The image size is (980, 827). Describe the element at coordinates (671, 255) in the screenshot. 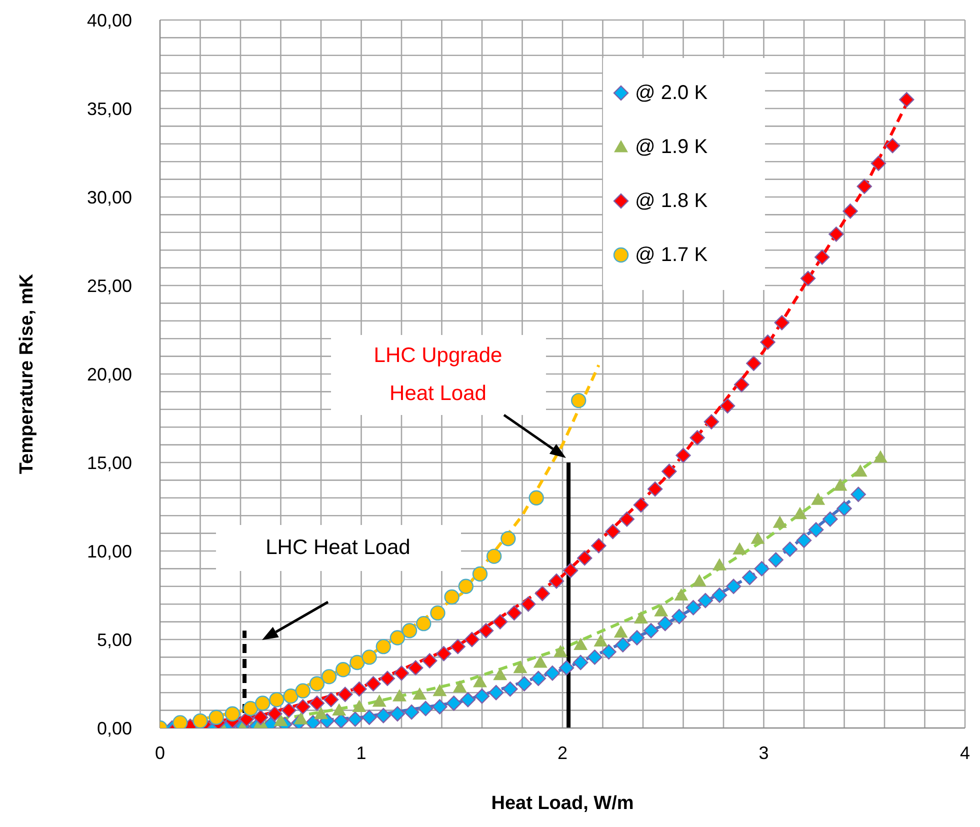

I see `legend-label: @ 1.7 K` at that location.